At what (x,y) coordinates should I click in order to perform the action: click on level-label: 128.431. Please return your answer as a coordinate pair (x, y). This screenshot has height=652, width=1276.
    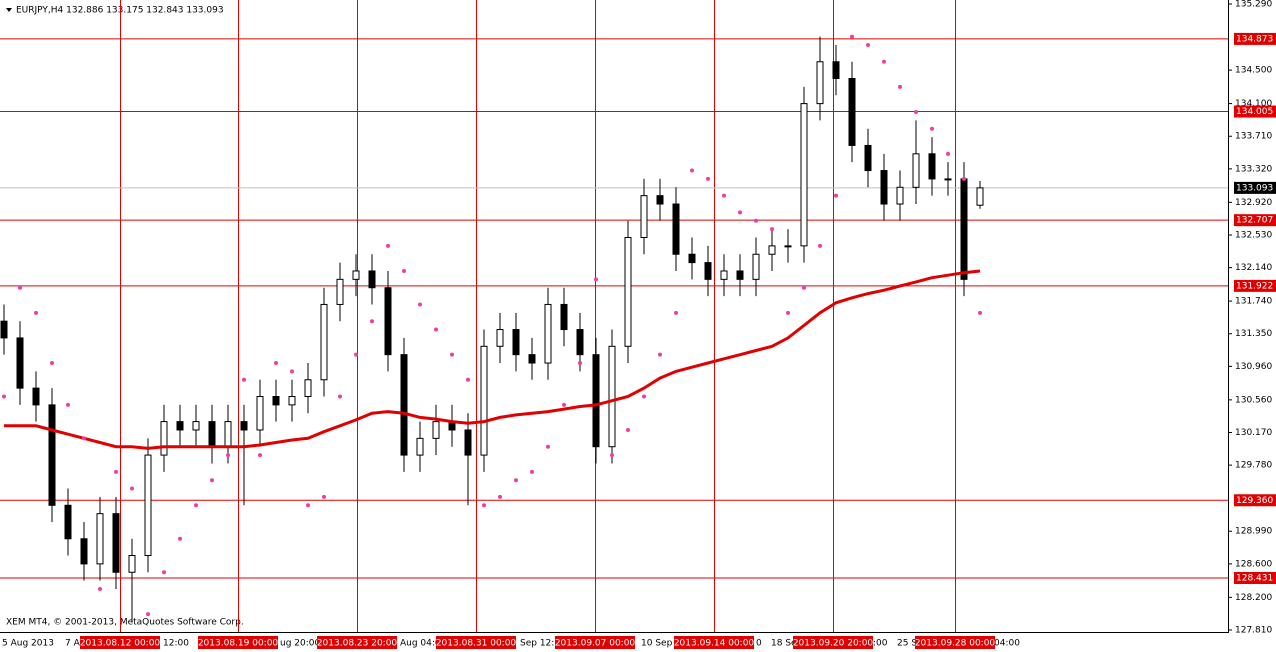
    Looking at the image, I should click on (1254, 579).